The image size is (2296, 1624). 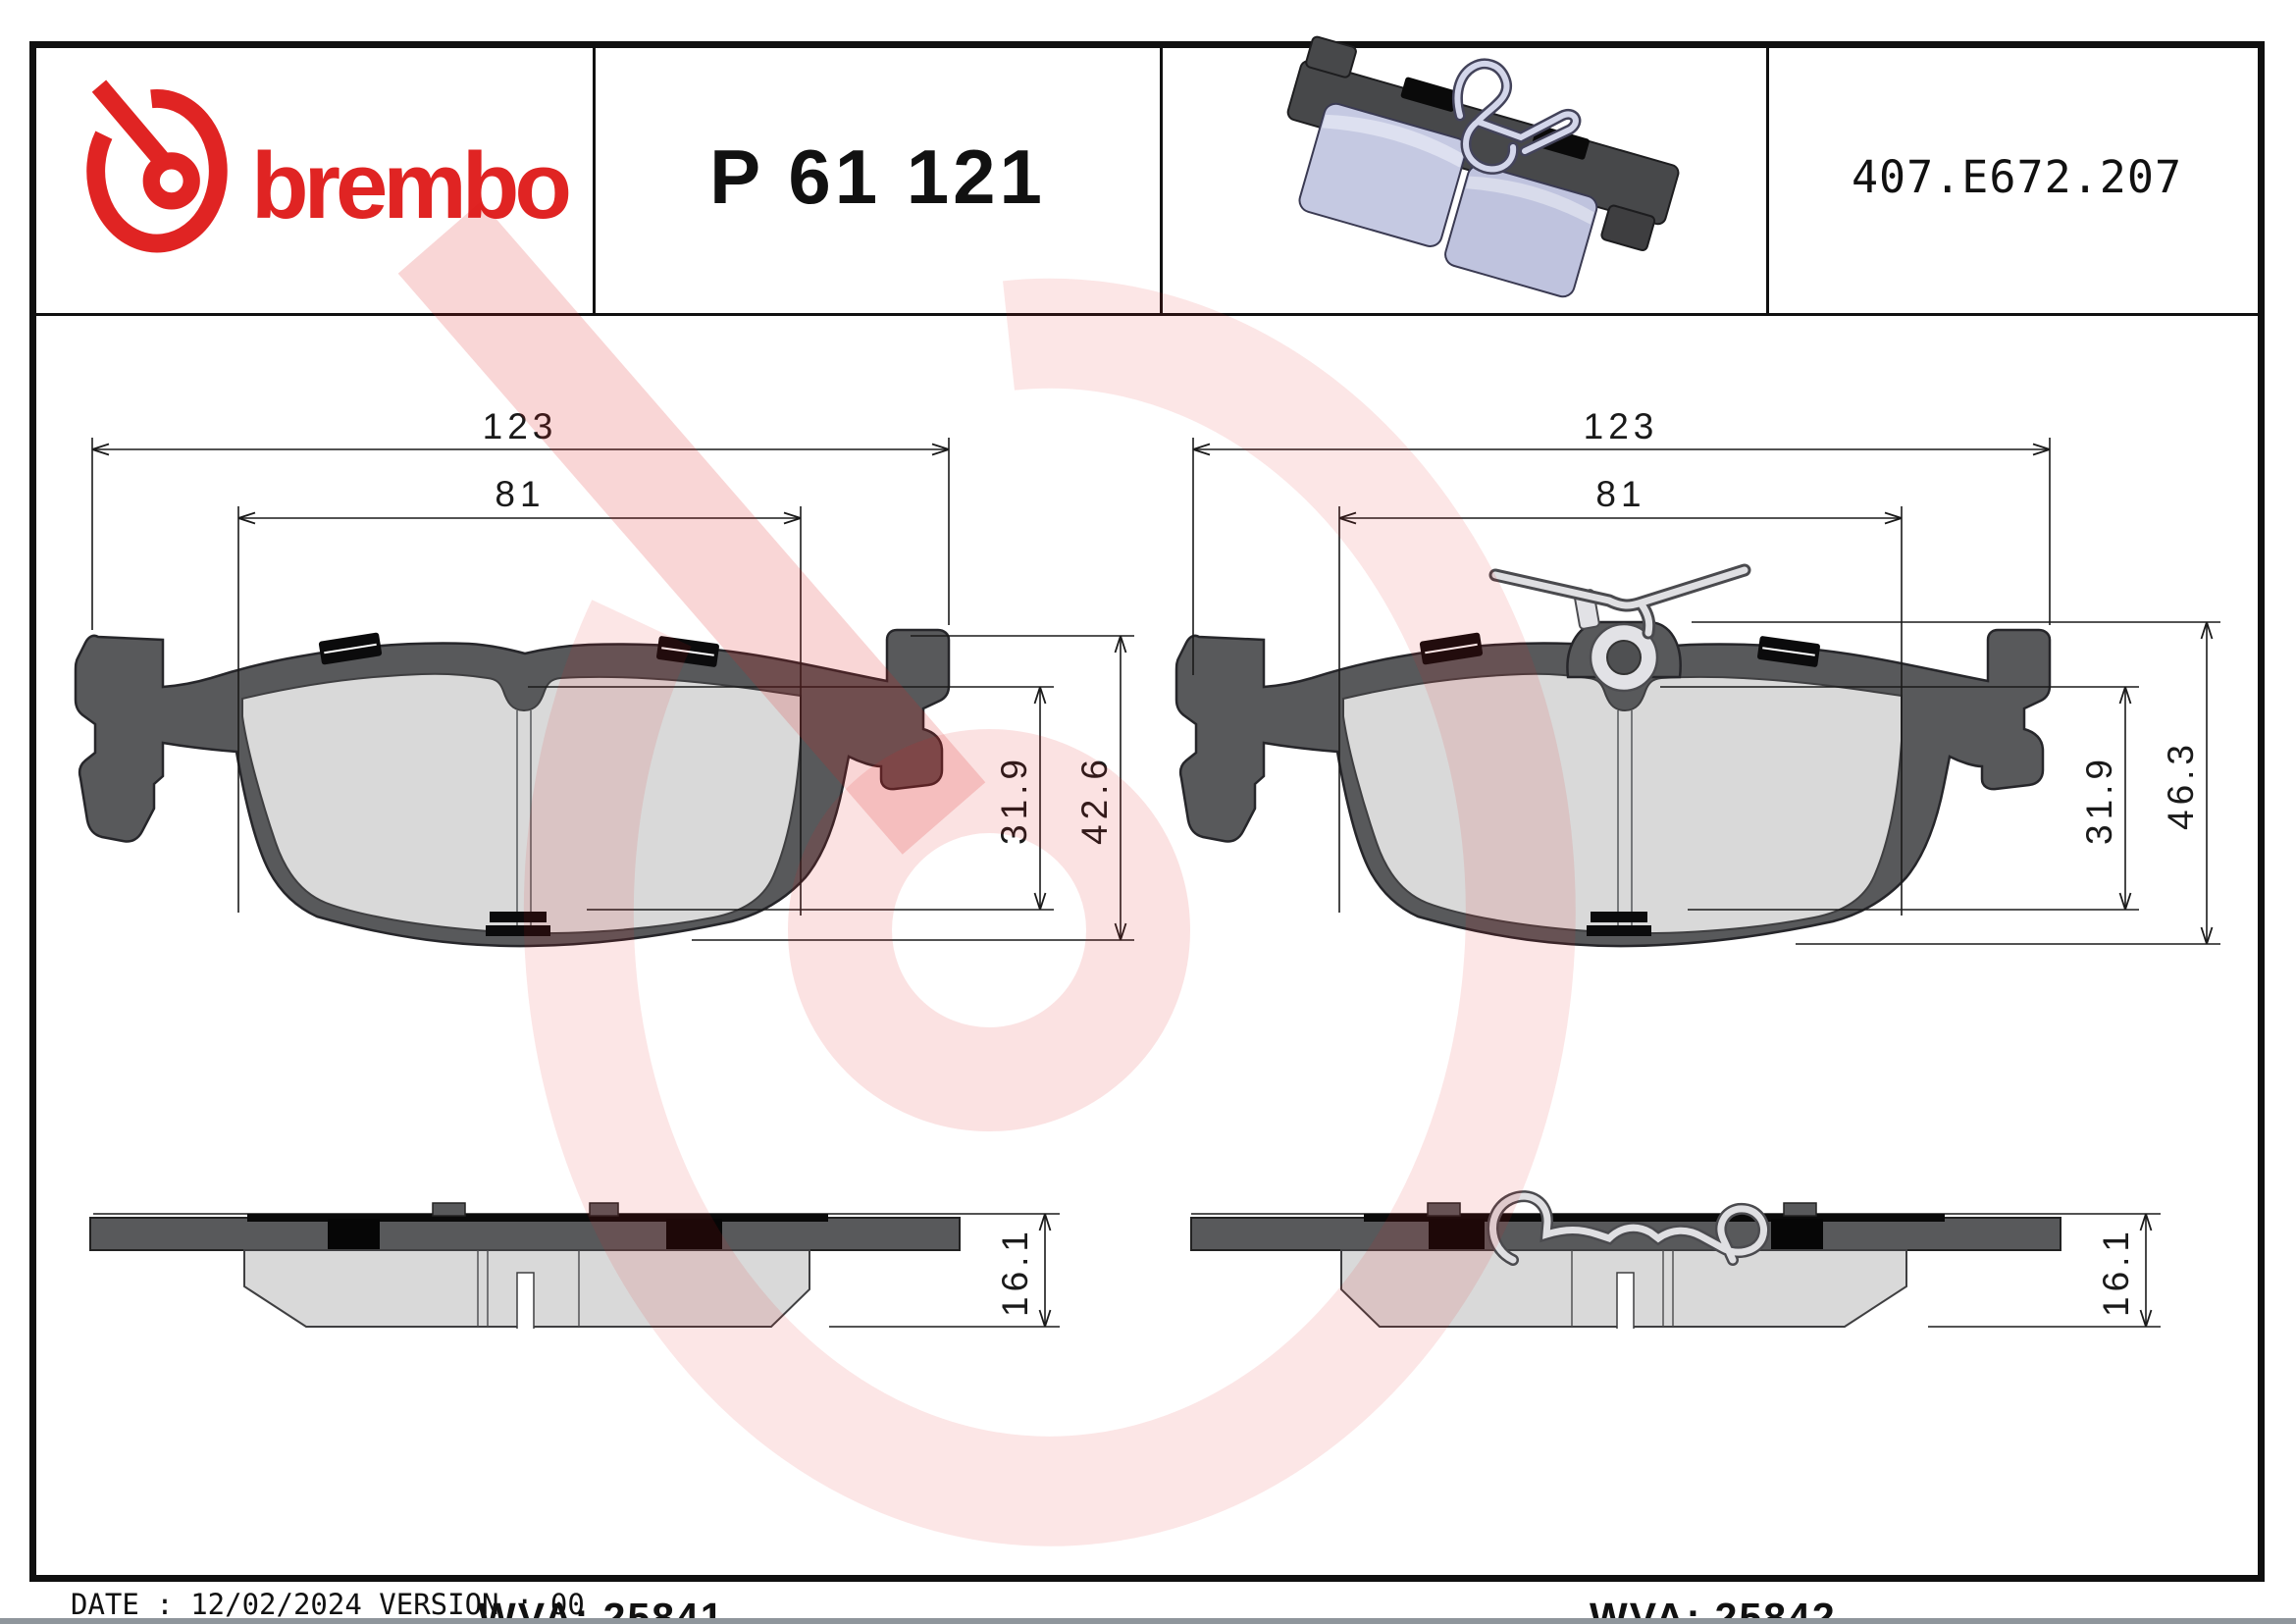 What do you see at coordinates (2017, 177) in the screenshot?
I see `reference-code: 407.E672.207` at bounding box center [2017, 177].